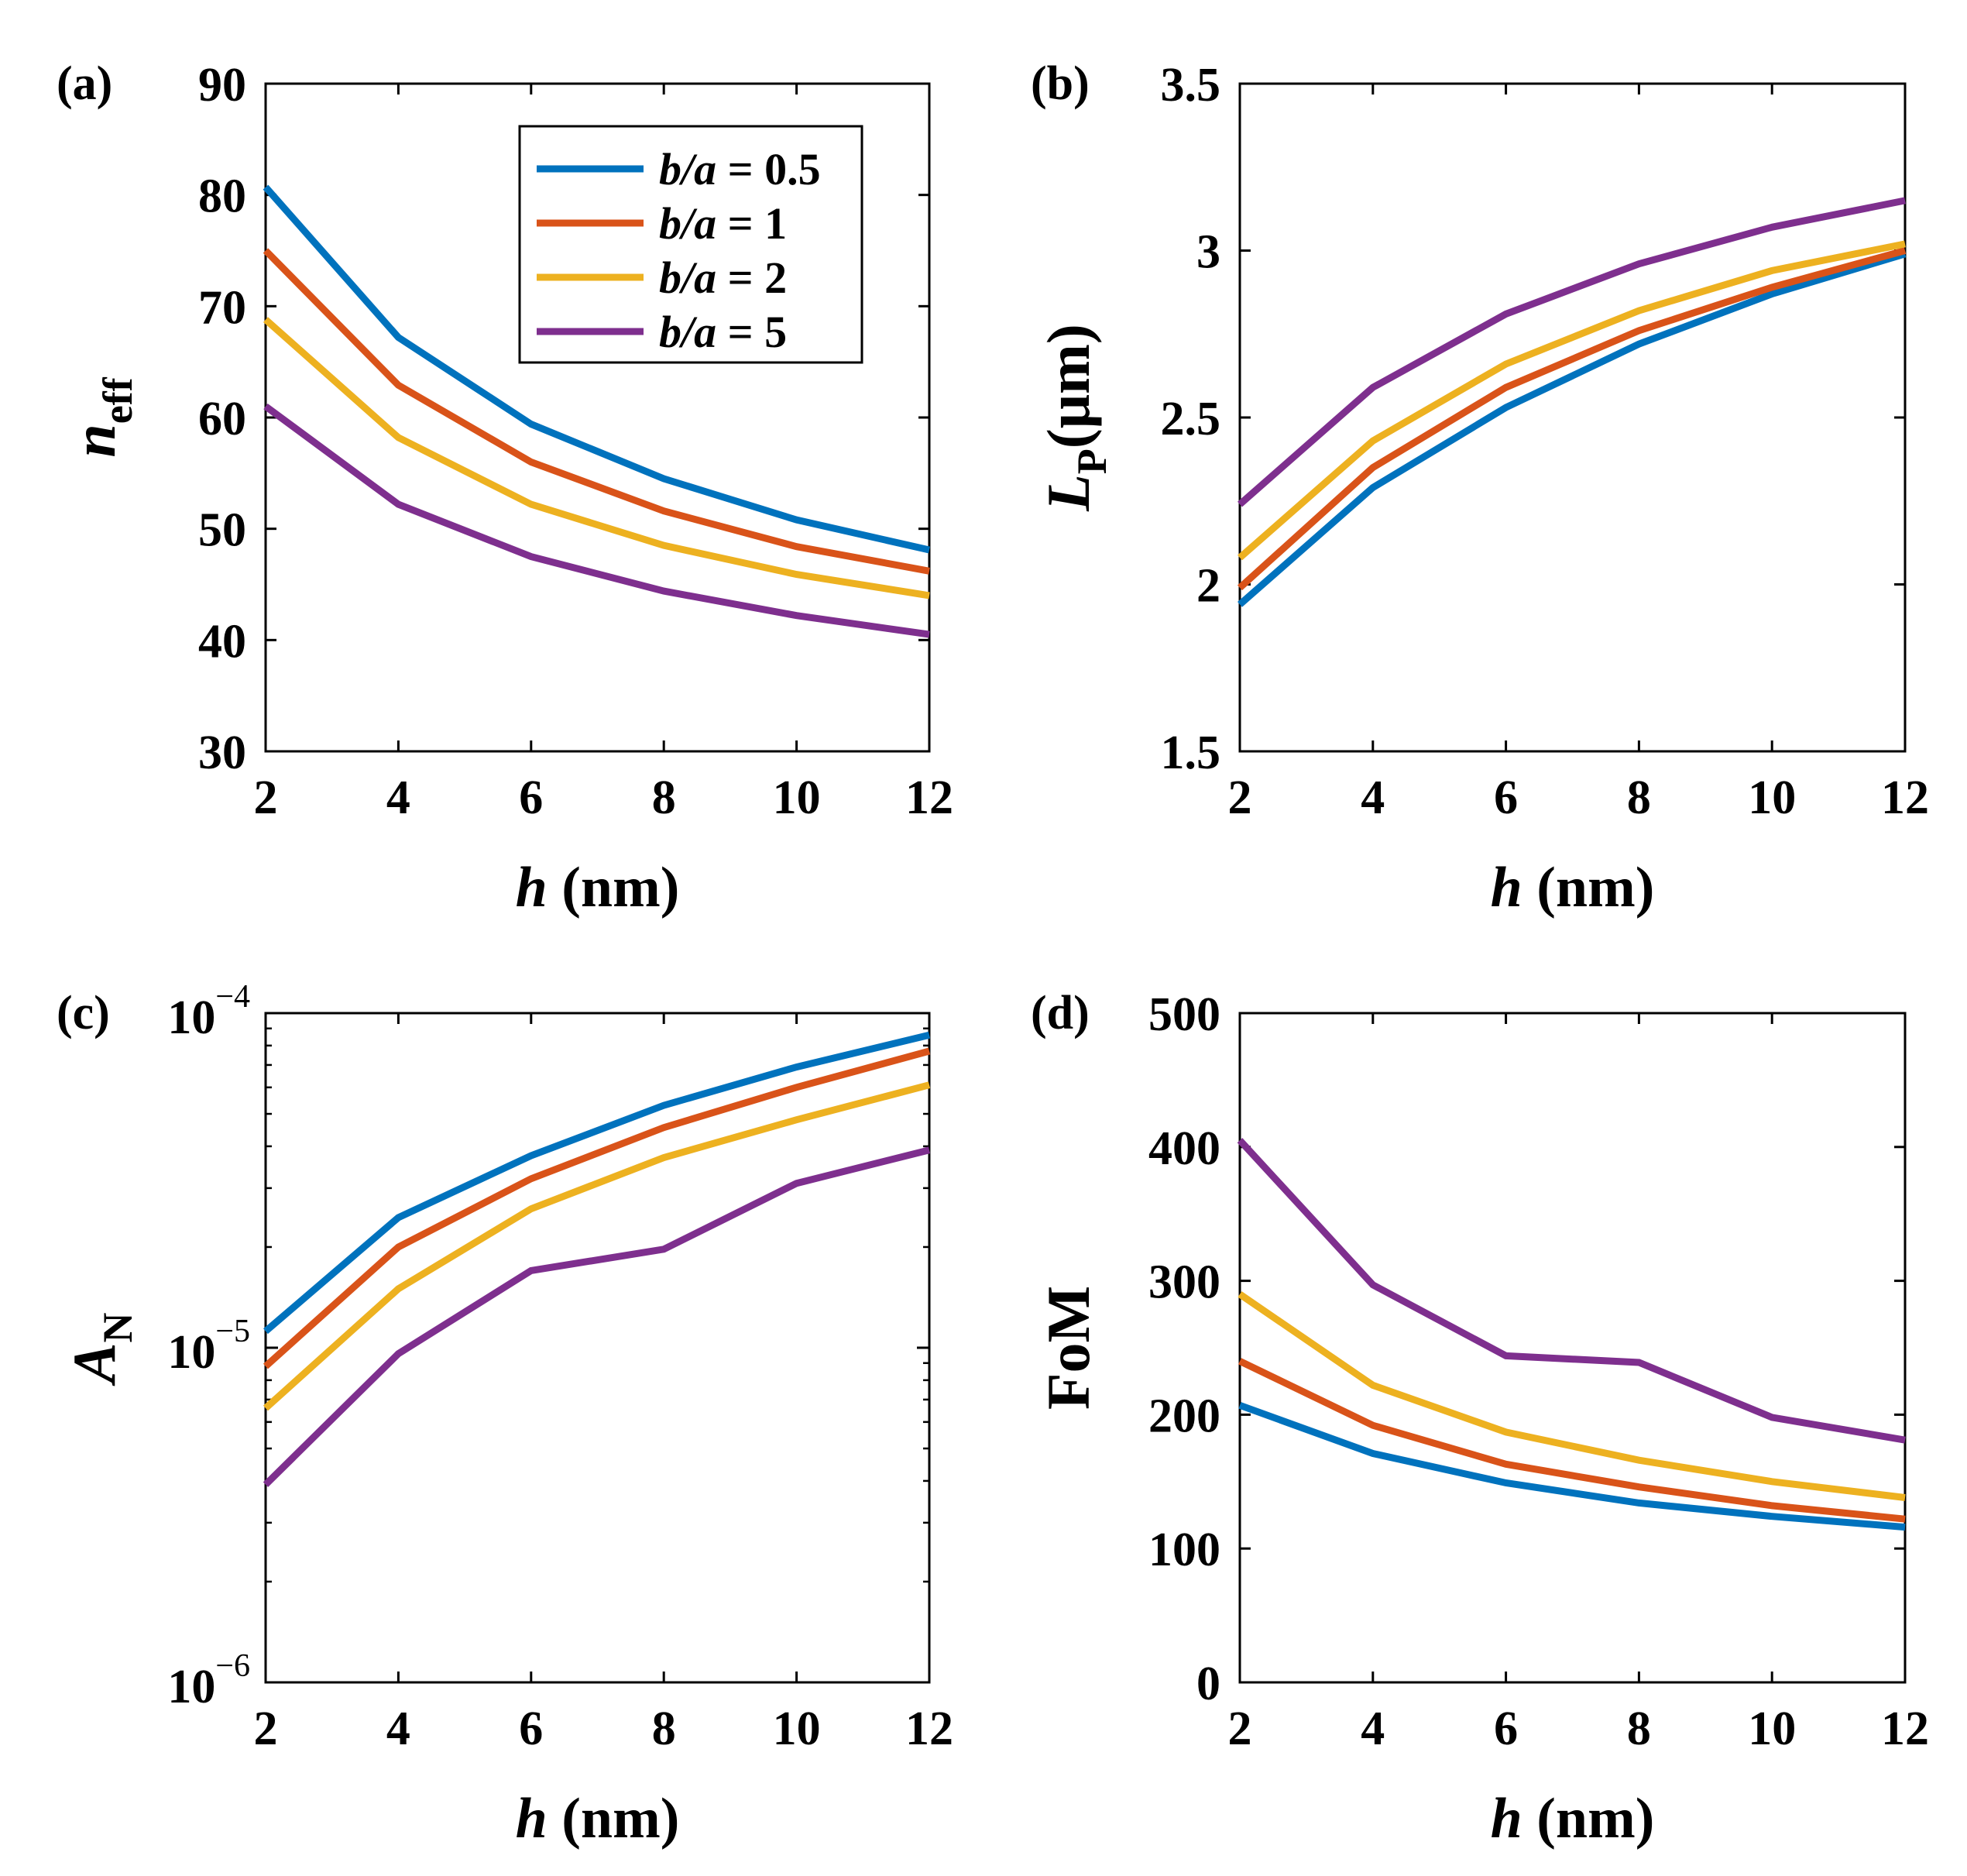 Image resolution: width=1967 pixels, height=1876 pixels. Describe the element at coordinates (1060, 83) in the screenshot. I see `panel-label: (b)` at that location.